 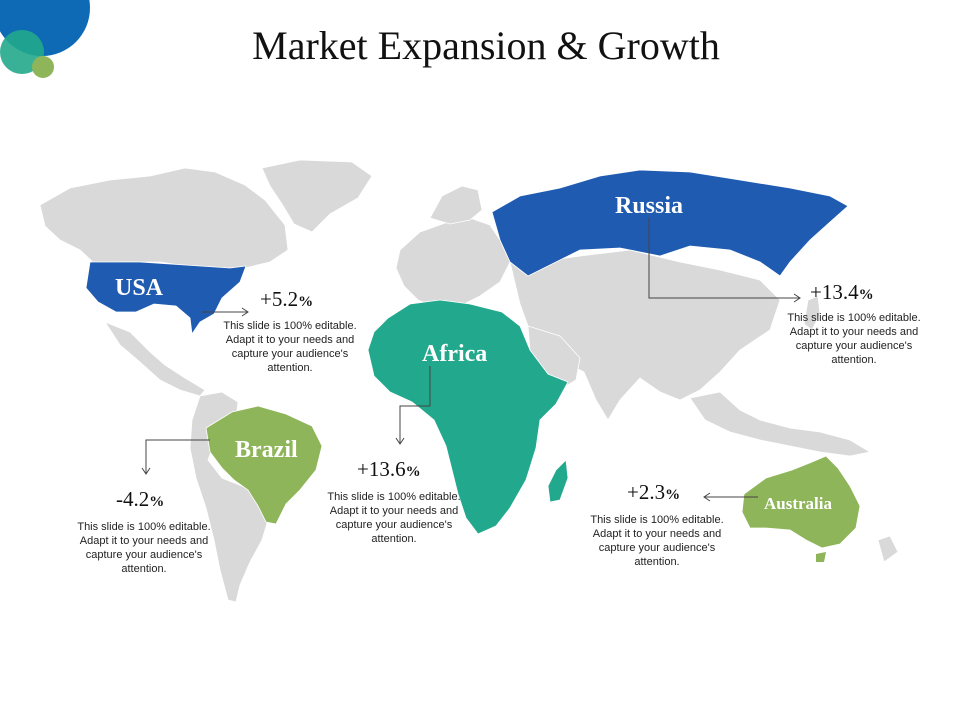 What do you see at coordinates (646, 492) in the screenshot?
I see `australia-growth-number: +2.3` at bounding box center [646, 492].